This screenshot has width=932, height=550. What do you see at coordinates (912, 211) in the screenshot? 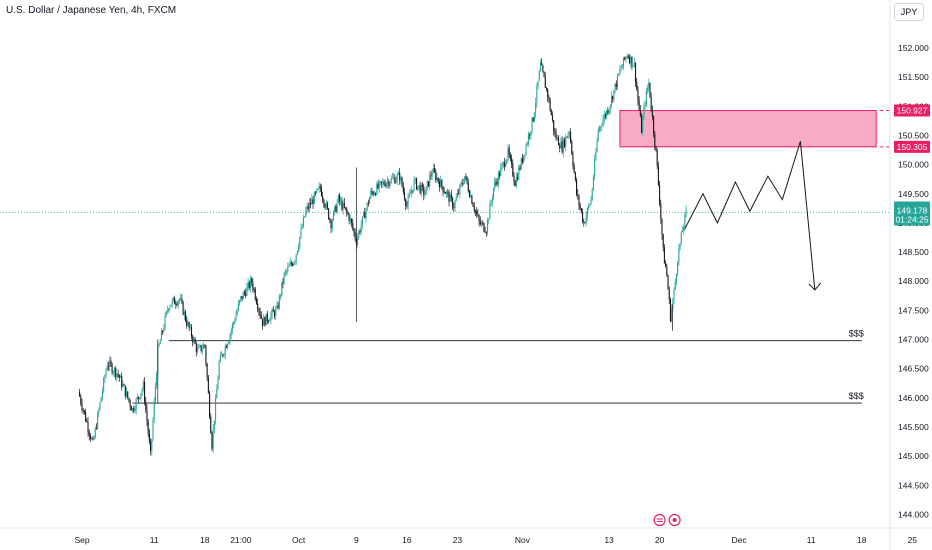
I see `current-price-label: 149.178` at bounding box center [912, 211].